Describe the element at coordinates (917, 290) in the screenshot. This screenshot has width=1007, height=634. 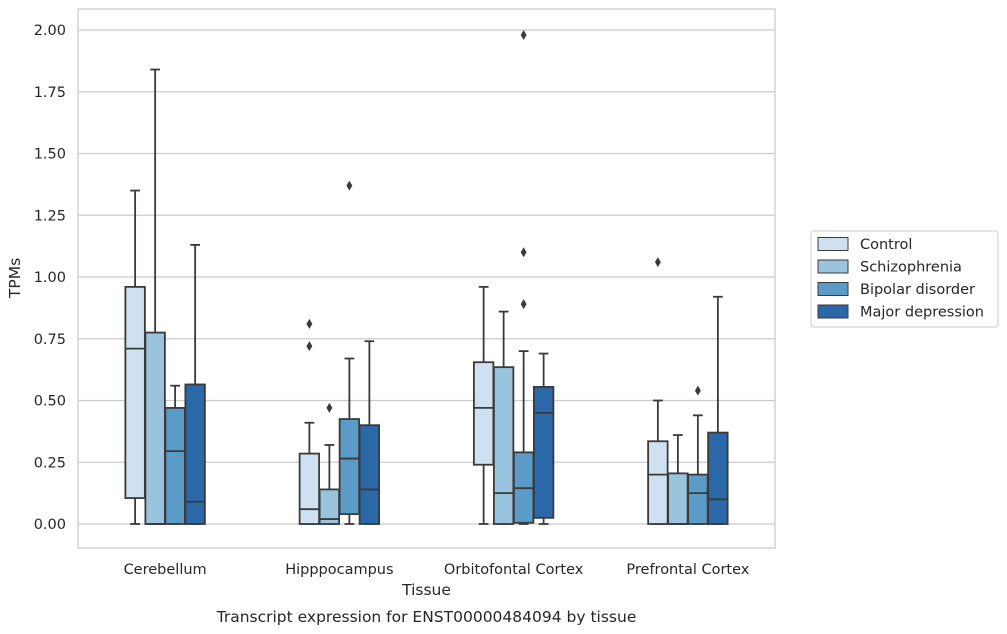
I see `legend-entry: Bipolar disorder` at that location.